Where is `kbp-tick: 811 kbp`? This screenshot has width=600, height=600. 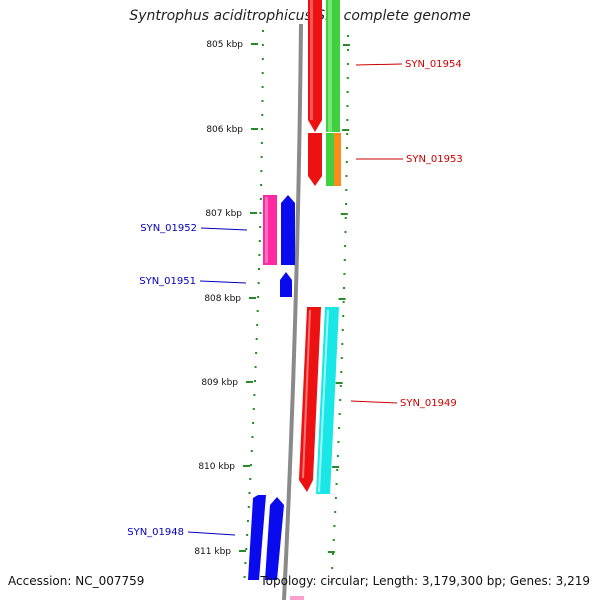
kbp-tick: 811 kbp is located at coordinates (220, 552).